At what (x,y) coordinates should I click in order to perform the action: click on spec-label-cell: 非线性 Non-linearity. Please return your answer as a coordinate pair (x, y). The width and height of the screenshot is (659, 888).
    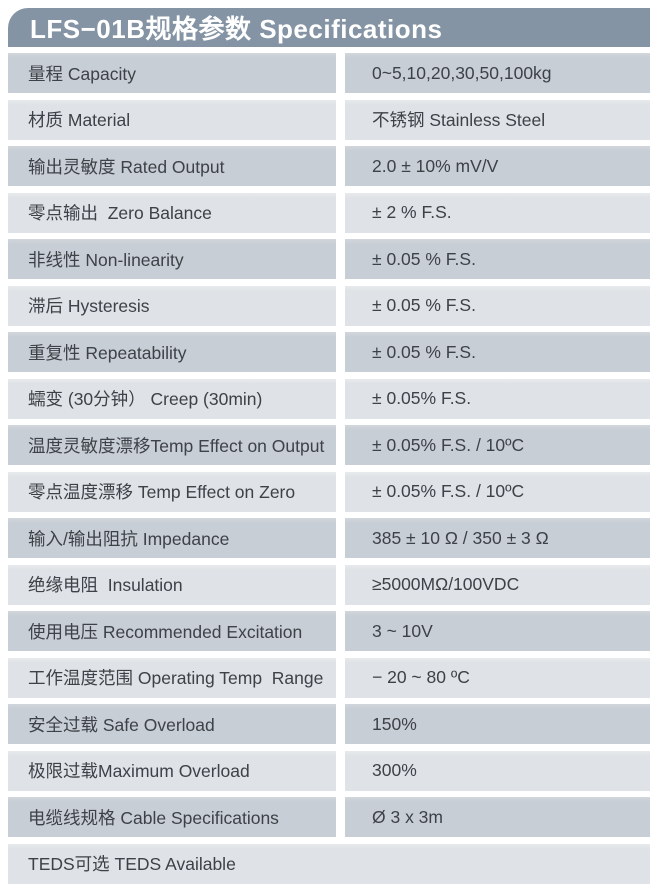
    Looking at the image, I should click on (172, 259).